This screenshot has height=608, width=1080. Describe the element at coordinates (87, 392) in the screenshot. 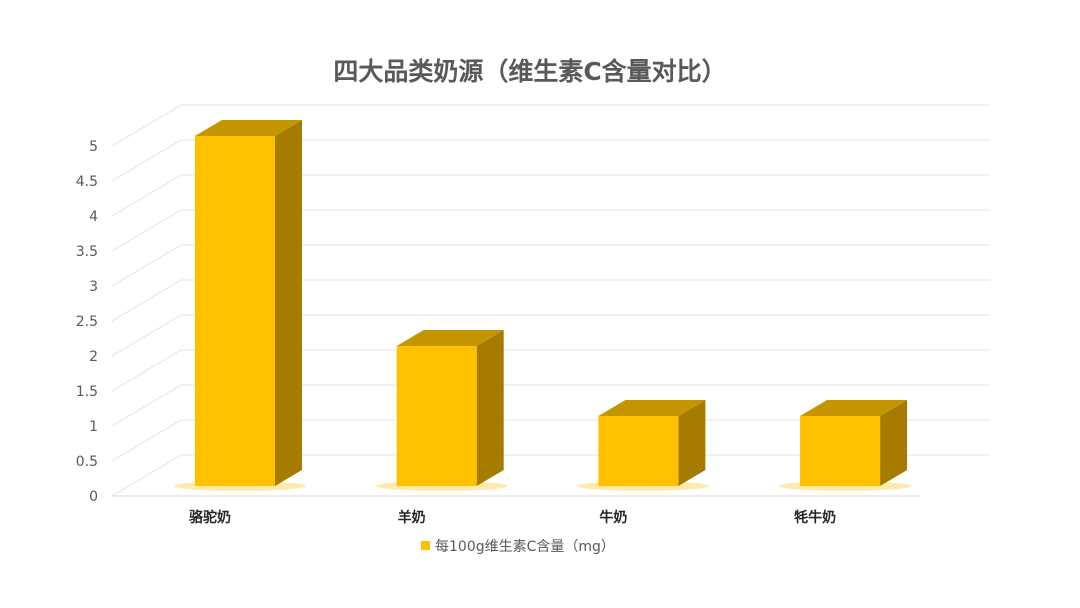

I see `y-tick-label: 1.5` at that location.